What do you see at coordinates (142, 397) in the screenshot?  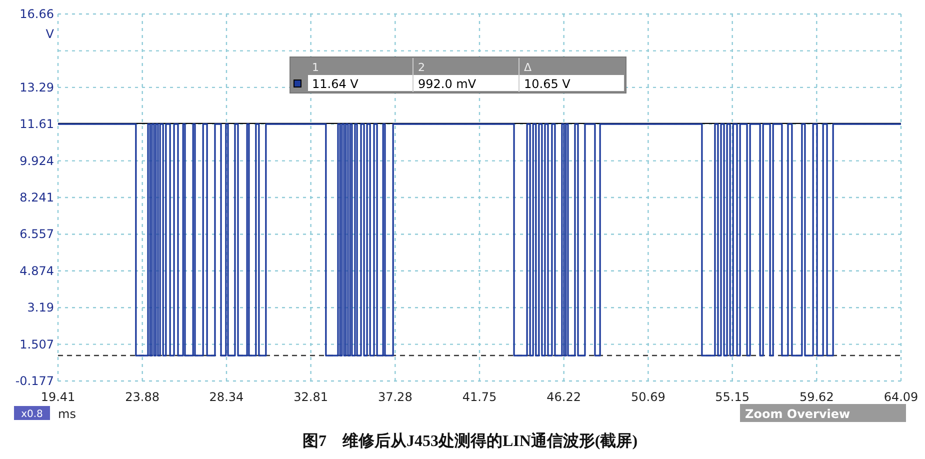 I see `x-tick-label: 23.88` at bounding box center [142, 397].